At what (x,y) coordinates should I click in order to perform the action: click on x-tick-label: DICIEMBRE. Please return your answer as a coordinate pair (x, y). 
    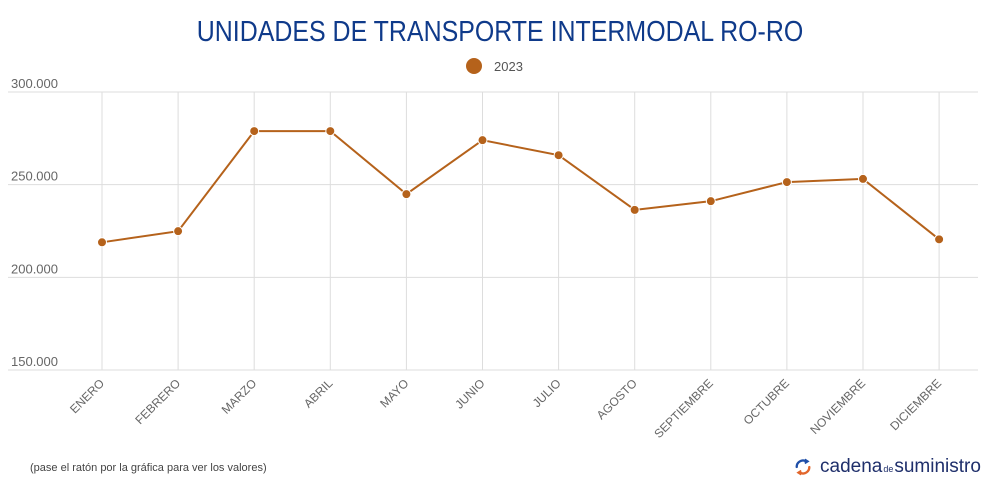
    Looking at the image, I should click on (915, 404).